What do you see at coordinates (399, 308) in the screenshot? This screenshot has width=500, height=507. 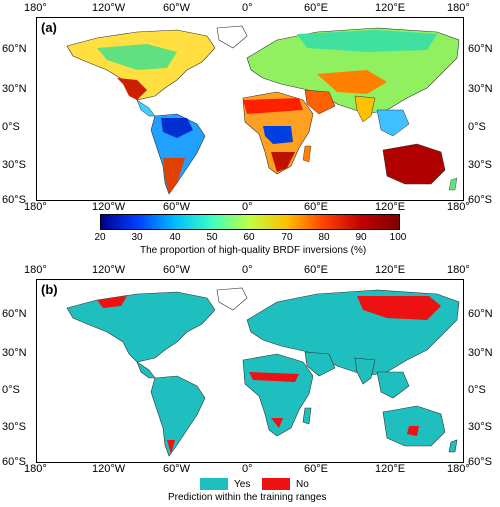 I see `no-region-siberia` at bounding box center [399, 308].